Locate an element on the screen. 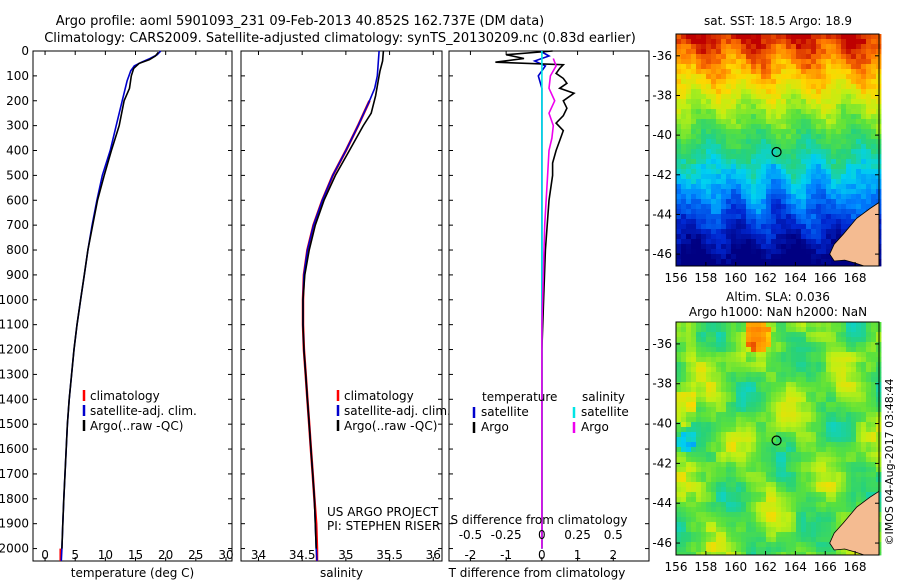 The width and height of the screenshot is (900, 580). salinity-xtick-label: 35.5 is located at coordinates (389, 555).